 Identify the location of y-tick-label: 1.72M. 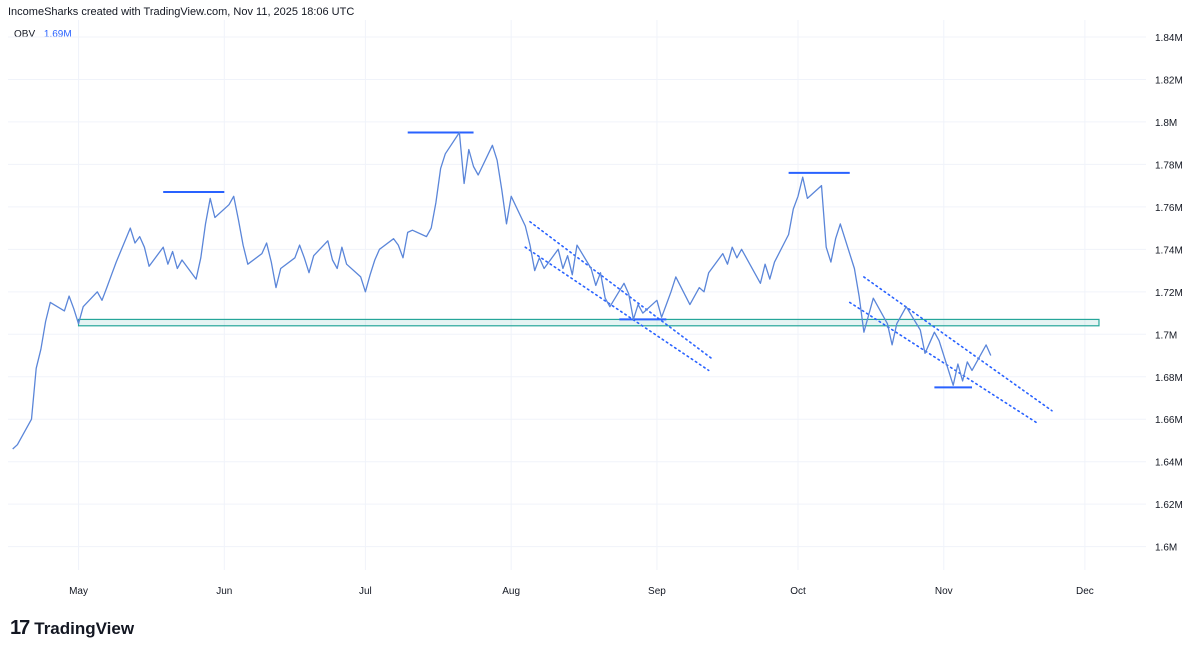
(1169, 293).